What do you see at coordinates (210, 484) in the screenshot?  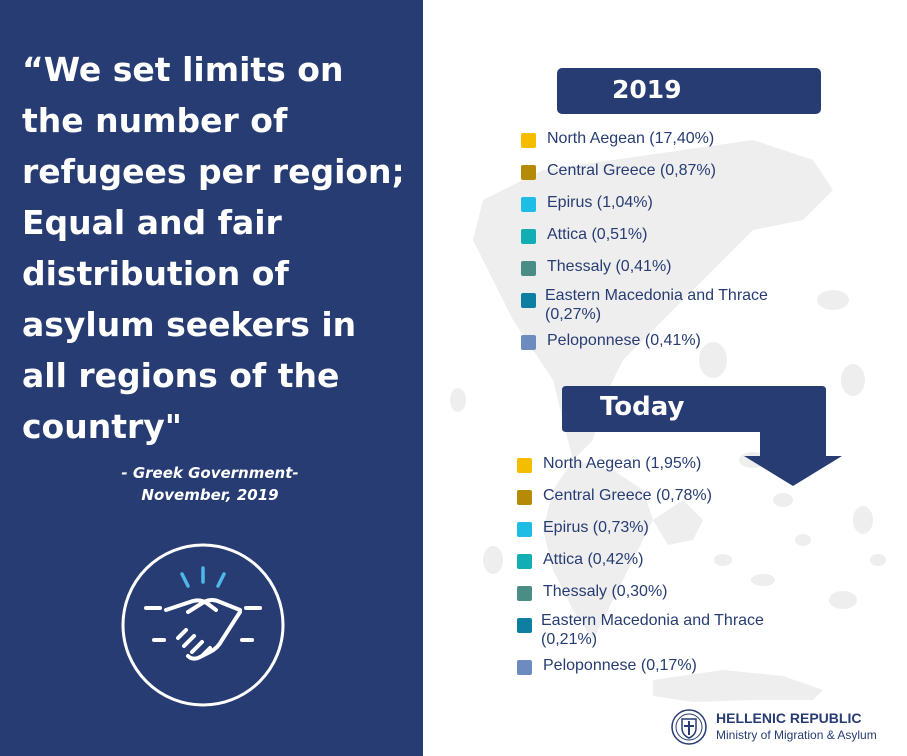 I see `quote-attribution: - Greek Government- November, 2019` at bounding box center [210, 484].